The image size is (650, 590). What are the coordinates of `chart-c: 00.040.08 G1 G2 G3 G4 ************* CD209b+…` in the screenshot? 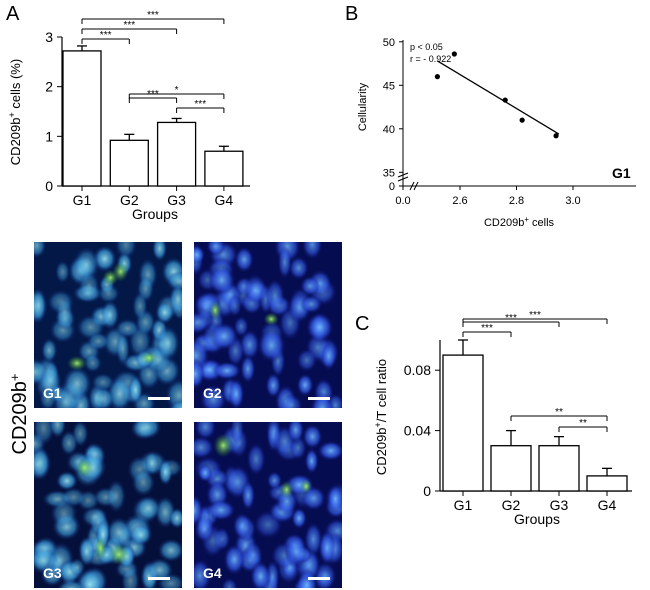 It's located at (502, 418).